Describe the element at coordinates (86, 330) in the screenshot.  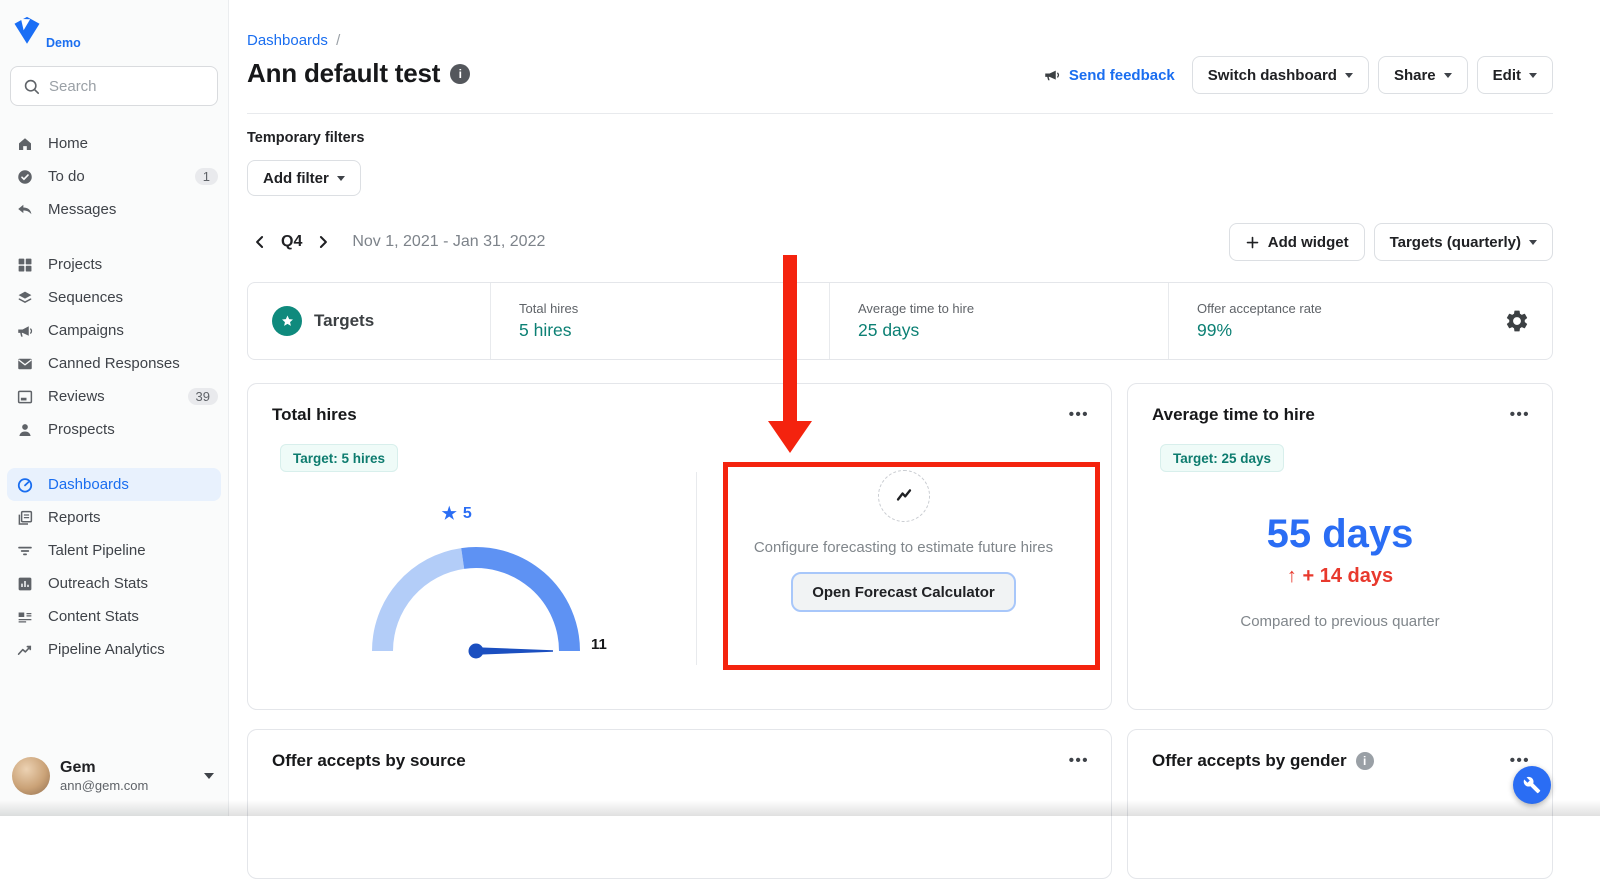
I see `sidebar-item-label: Campaigns` at that location.